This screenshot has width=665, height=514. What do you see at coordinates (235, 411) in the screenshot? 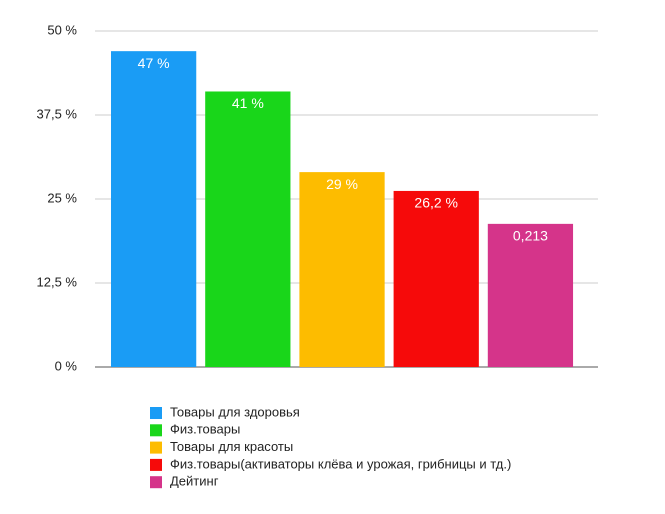
I see `legend-label: Товары для здоровья` at bounding box center [235, 411].